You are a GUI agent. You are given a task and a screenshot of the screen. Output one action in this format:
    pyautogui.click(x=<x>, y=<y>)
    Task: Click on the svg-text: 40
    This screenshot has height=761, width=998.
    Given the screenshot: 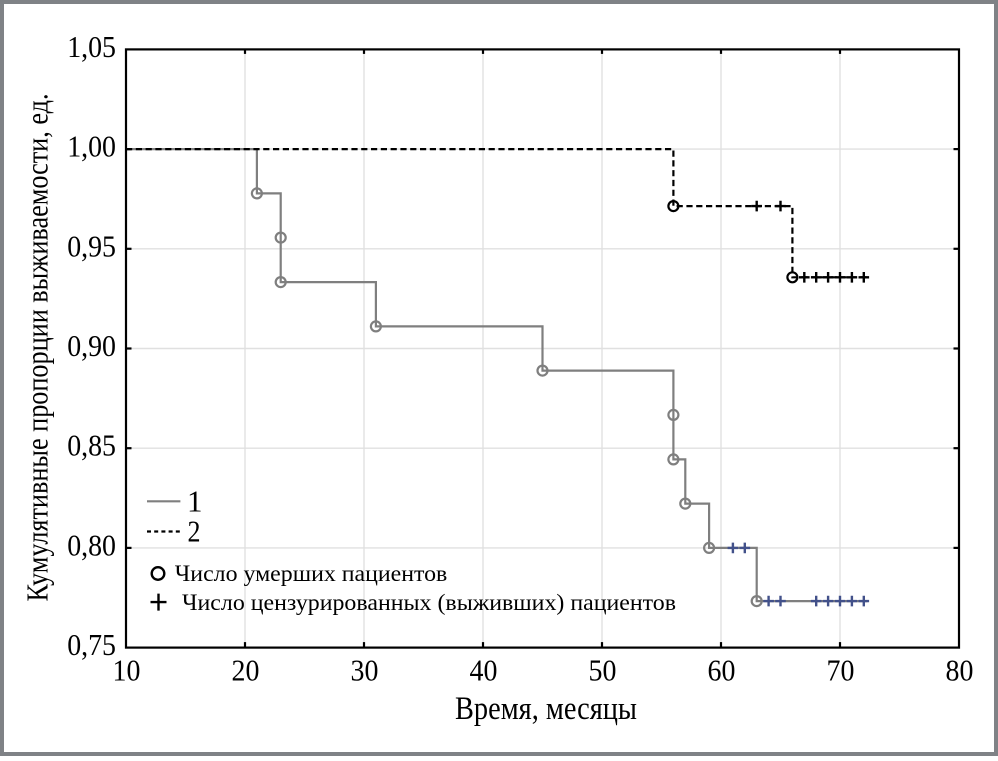 What is the action you would take?
    pyautogui.click(x=484, y=670)
    